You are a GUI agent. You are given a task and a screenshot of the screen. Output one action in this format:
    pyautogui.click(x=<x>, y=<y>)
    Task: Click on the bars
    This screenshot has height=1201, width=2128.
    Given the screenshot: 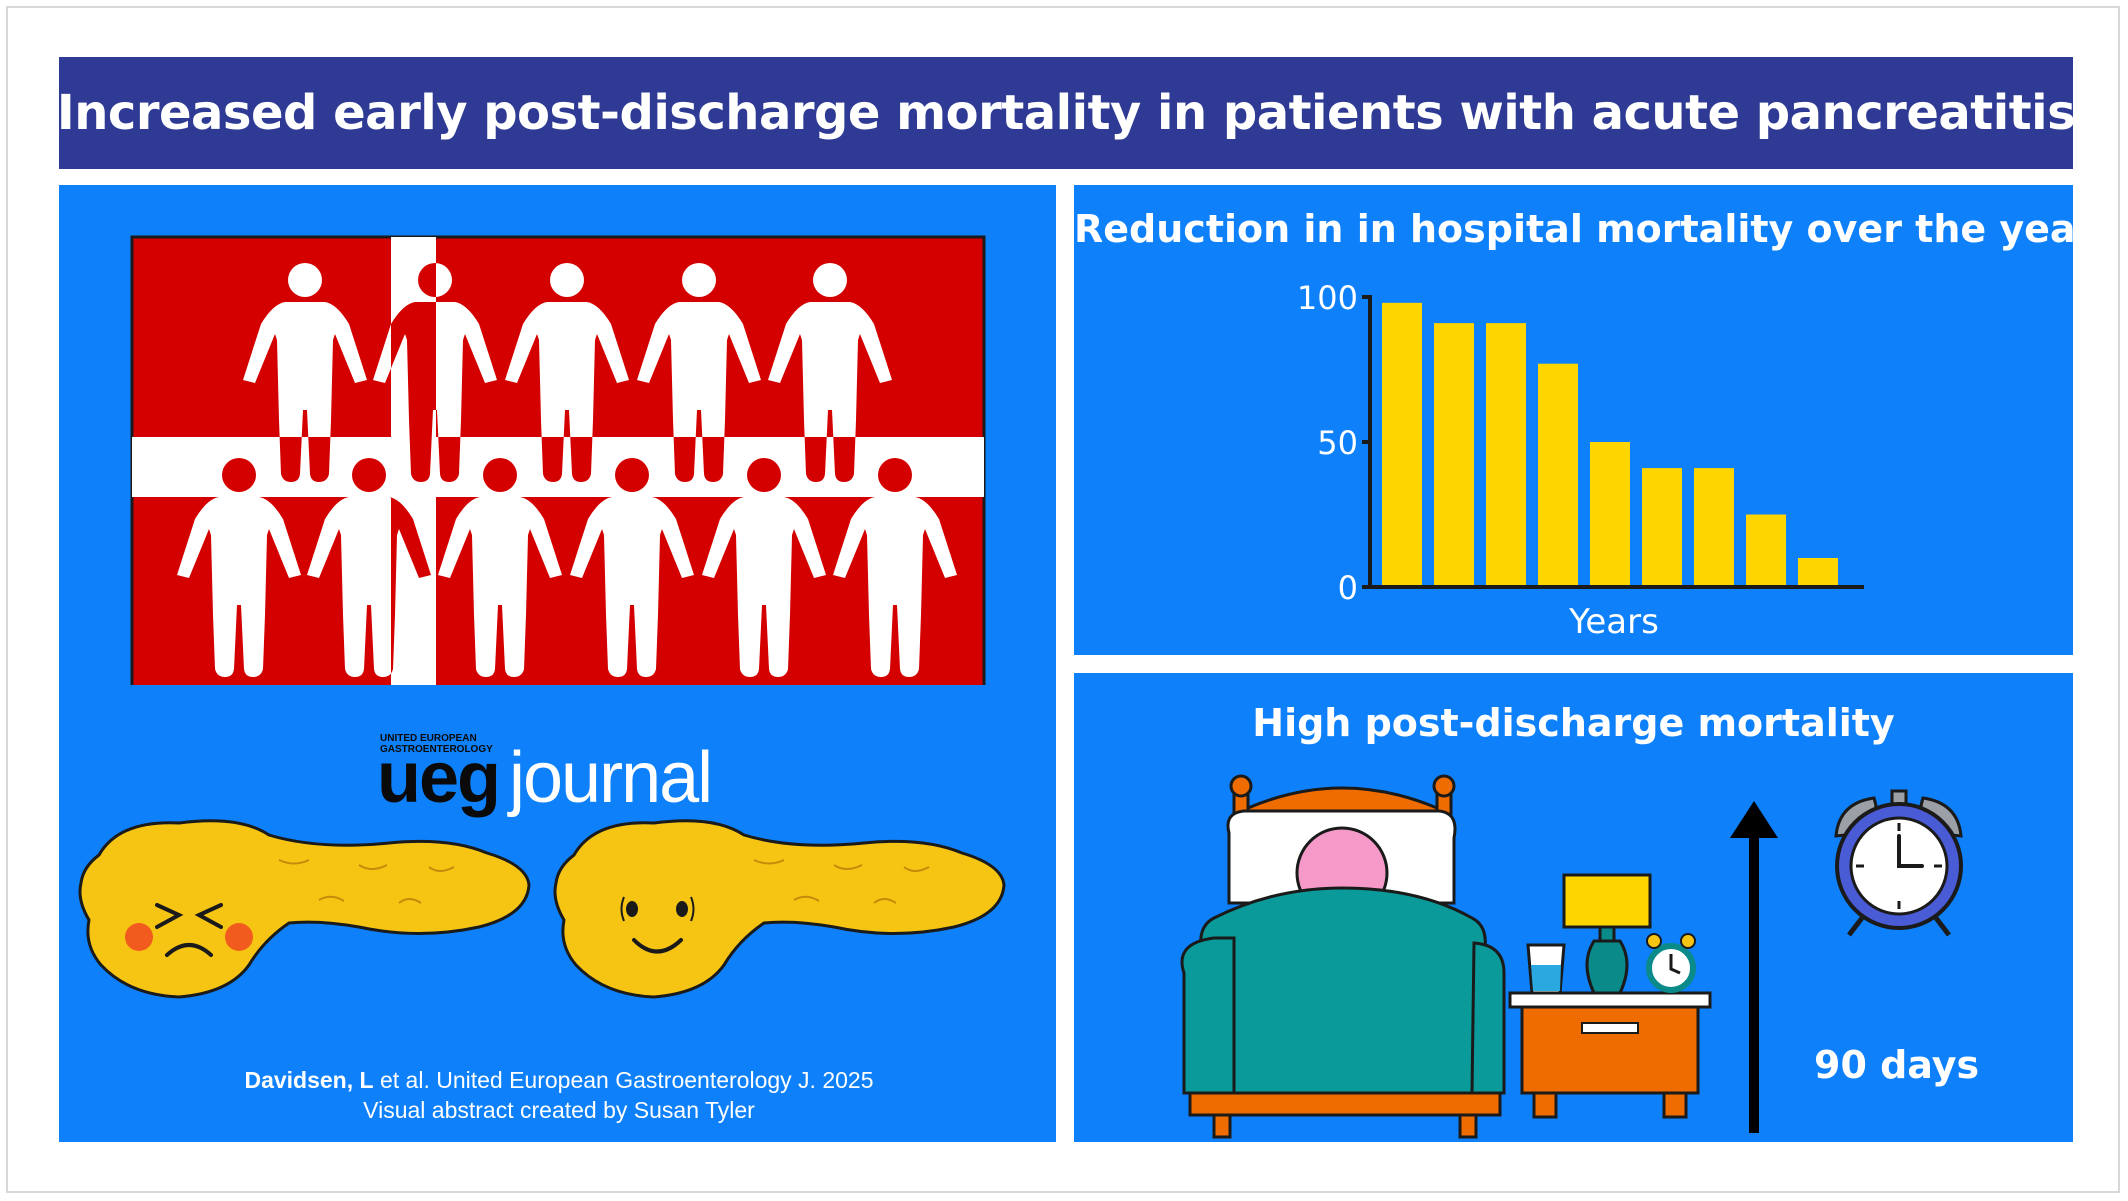 What is the action you would take?
    pyautogui.click(x=1610, y=444)
    